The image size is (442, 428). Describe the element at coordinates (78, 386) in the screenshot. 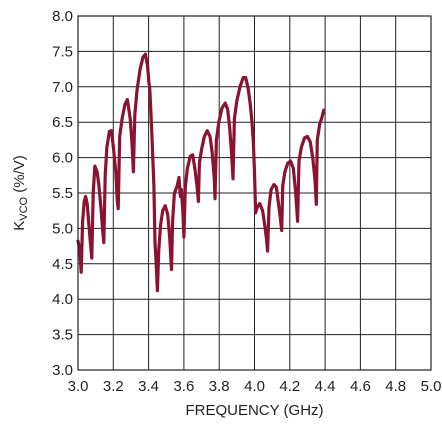

I see `x-tick-label: 3.0` at that location.